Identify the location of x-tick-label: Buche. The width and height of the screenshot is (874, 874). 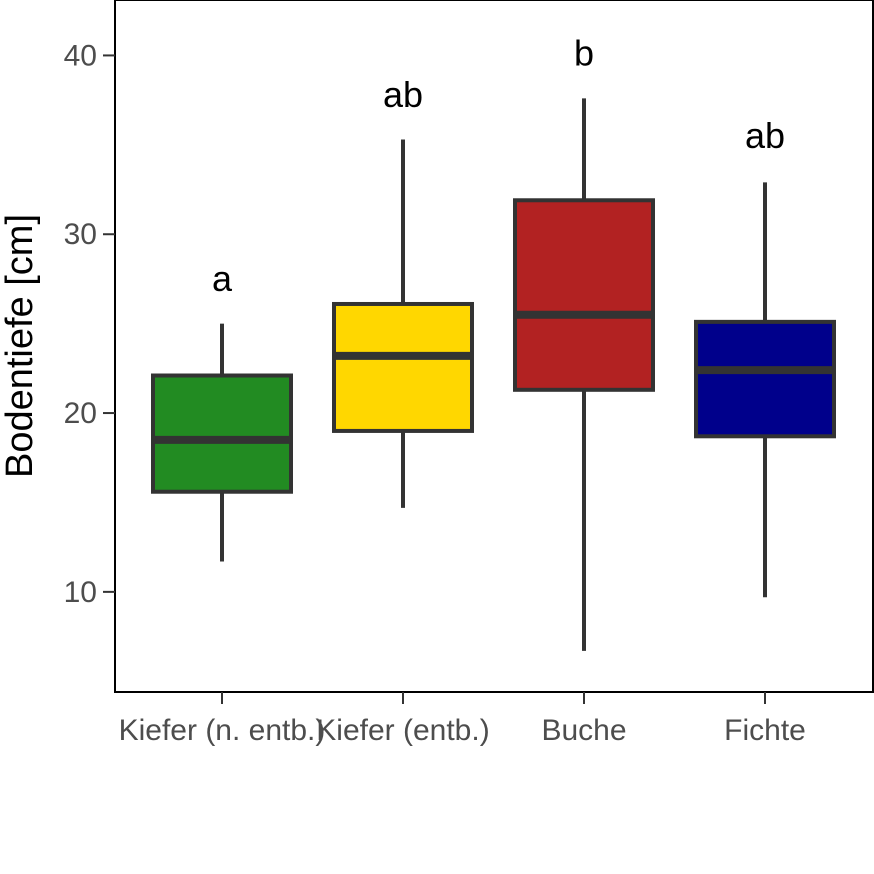
(583, 730).